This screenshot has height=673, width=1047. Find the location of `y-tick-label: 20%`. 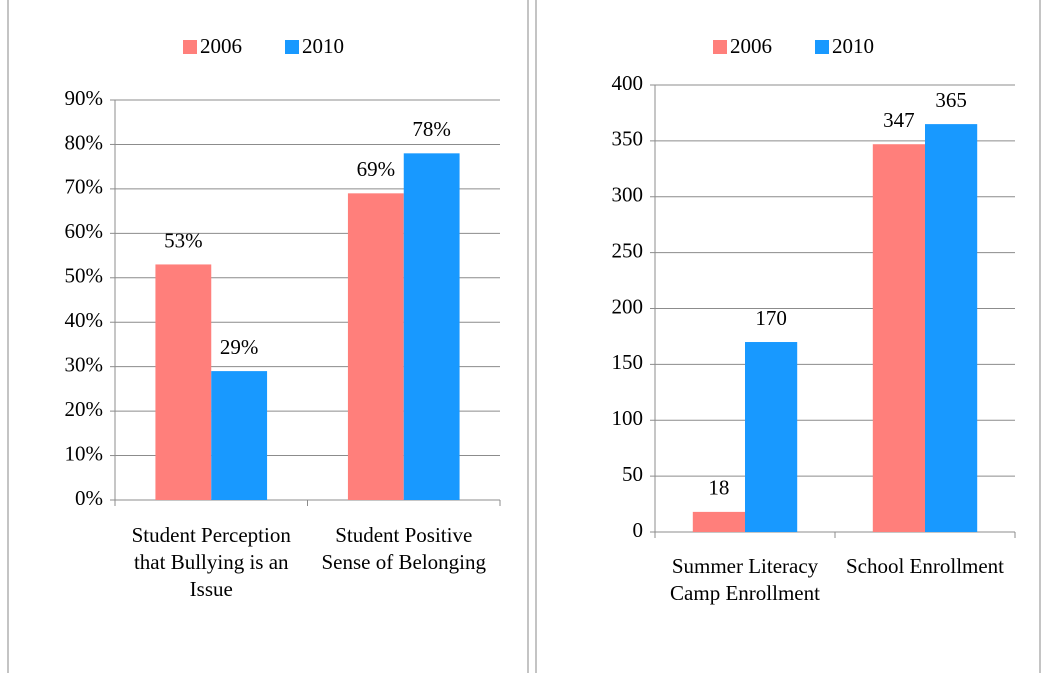

y-tick-label: 20% is located at coordinates (84, 409).